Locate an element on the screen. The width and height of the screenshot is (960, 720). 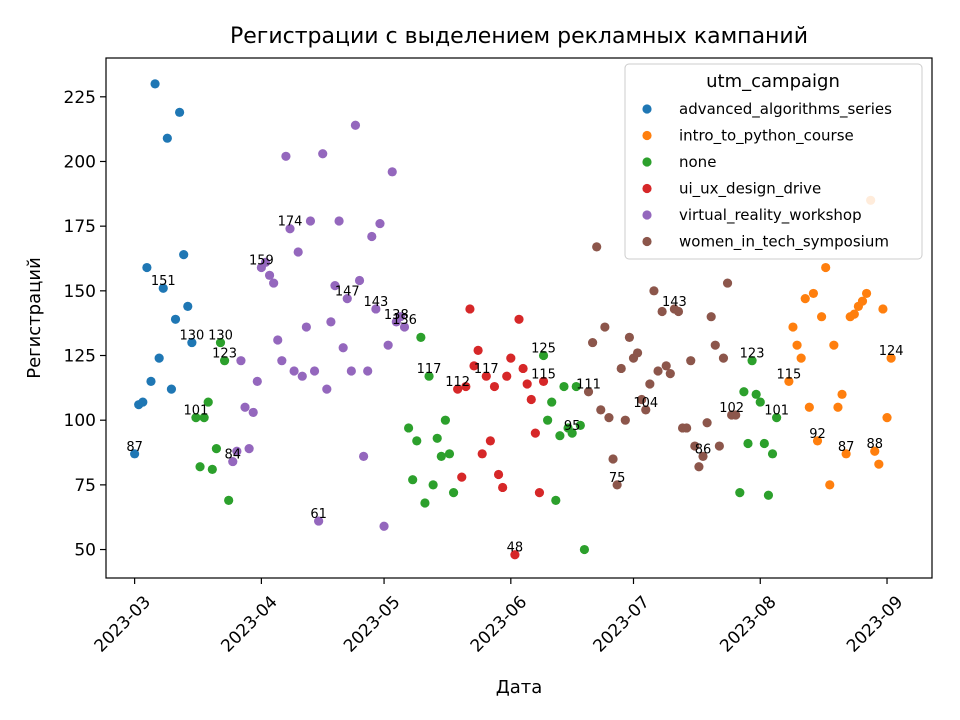
point-annotation: 48 is located at coordinates (515, 548).